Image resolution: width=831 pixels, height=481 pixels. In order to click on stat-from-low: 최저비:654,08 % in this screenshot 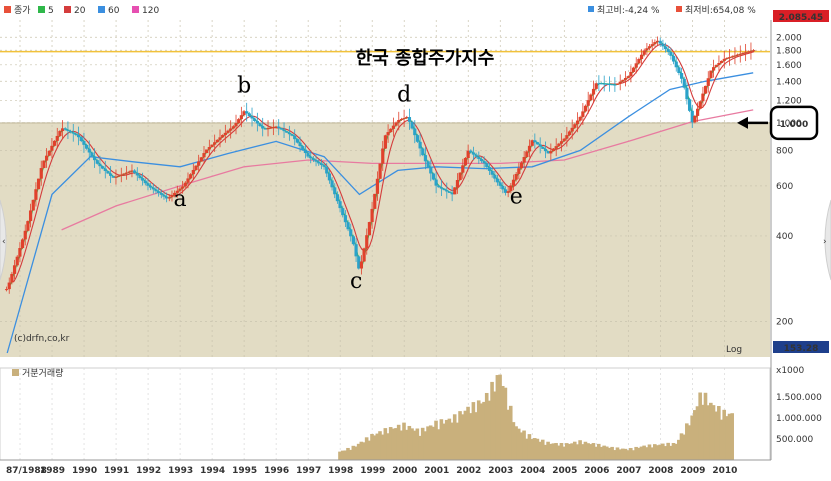, I will do `click(720, 10)`.